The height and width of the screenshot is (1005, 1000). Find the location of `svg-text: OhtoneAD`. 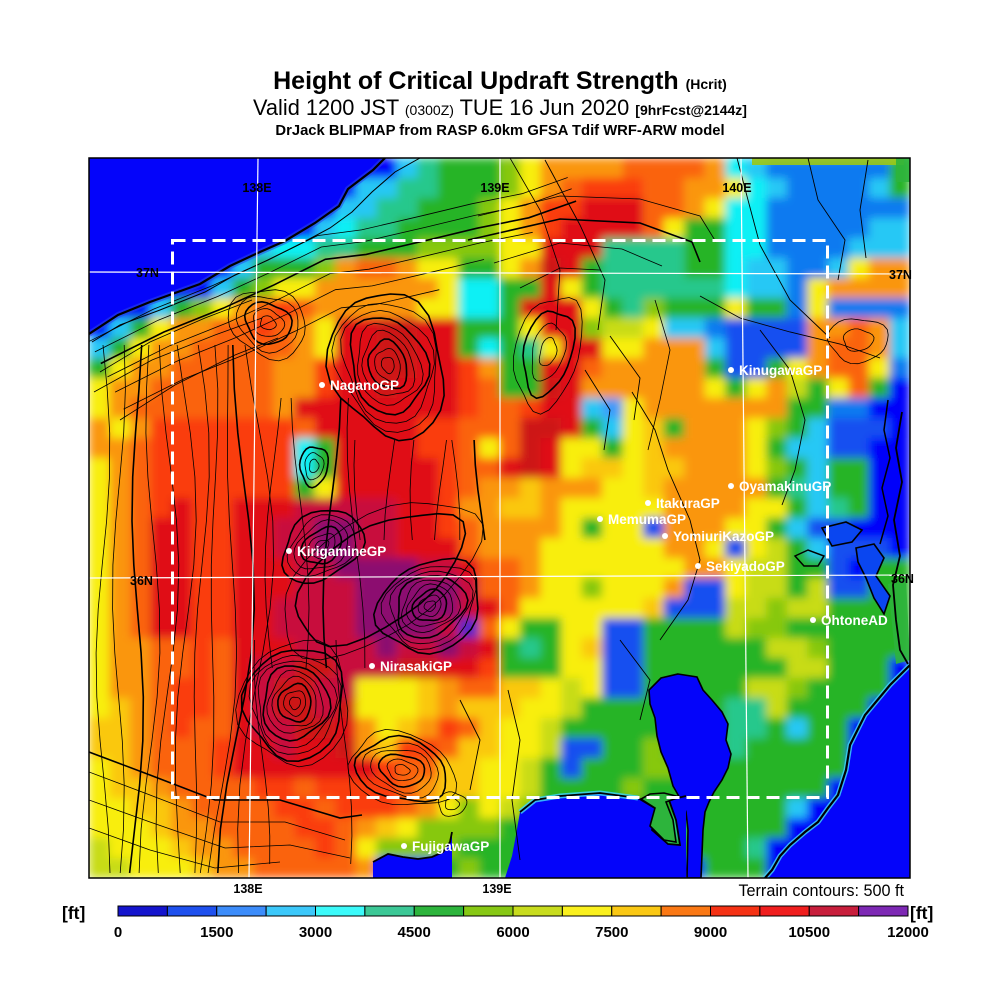

svg-text: OhtoneAD is located at coordinates (854, 620).